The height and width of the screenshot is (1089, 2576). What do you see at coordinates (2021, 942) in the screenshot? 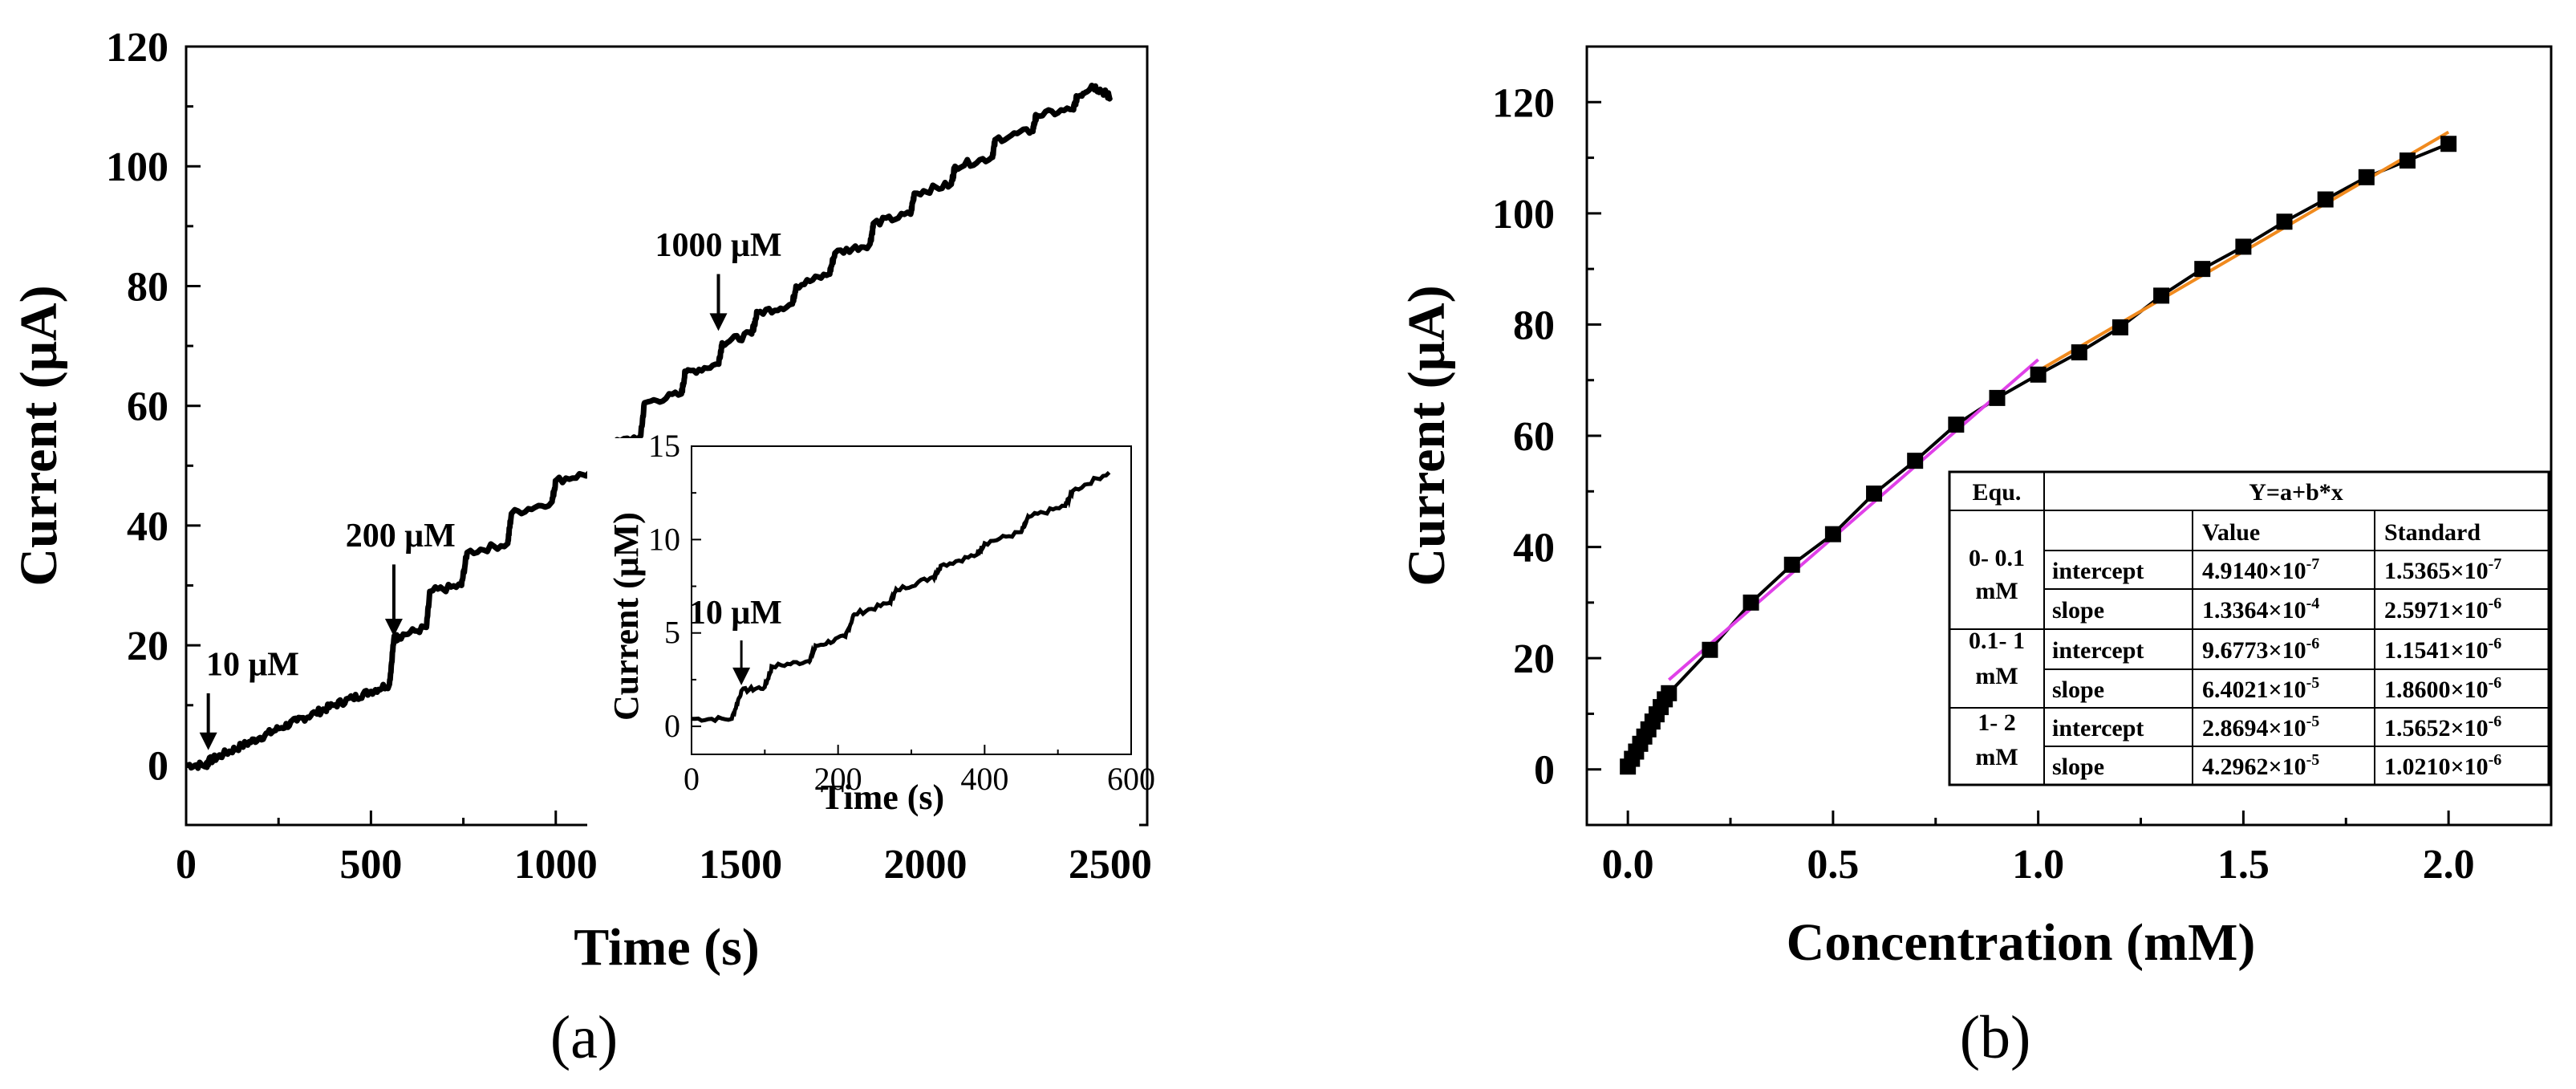
I see `panel-b-x-axis-title: Concentration (mM)` at bounding box center [2021, 942].